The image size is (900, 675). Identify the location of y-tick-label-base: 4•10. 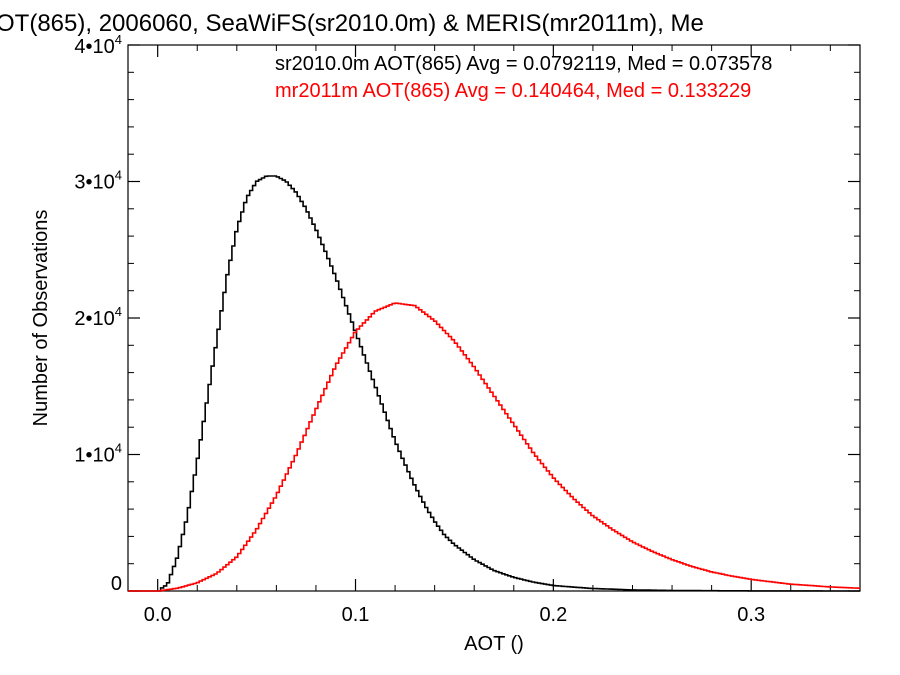
(94, 47).